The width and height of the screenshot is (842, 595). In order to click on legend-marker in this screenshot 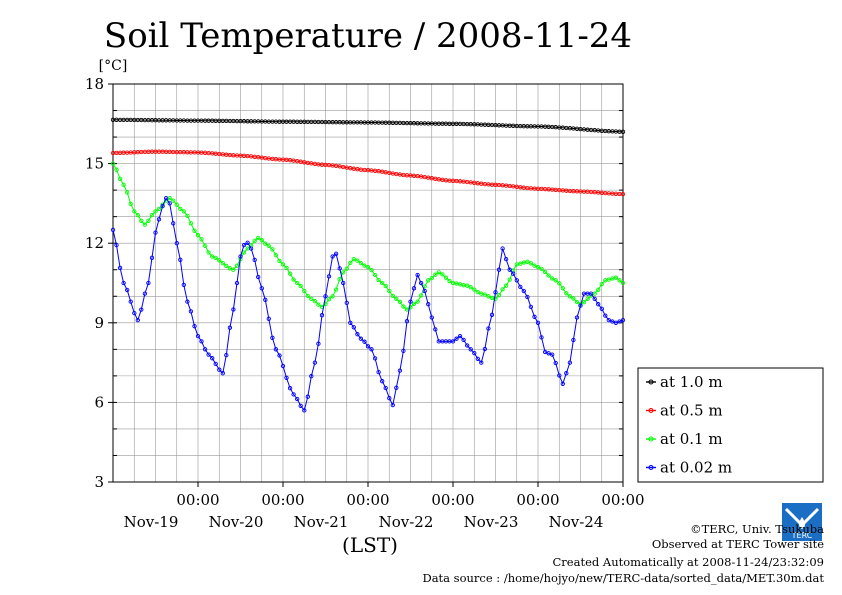, I will do `click(651, 467)`.